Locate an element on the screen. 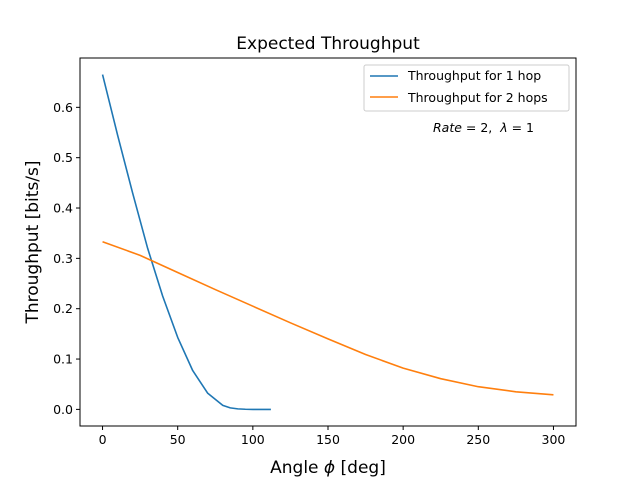 This screenshot has width=640, height=480. x-tick-label: 100 is located at coordinates (253, 439).